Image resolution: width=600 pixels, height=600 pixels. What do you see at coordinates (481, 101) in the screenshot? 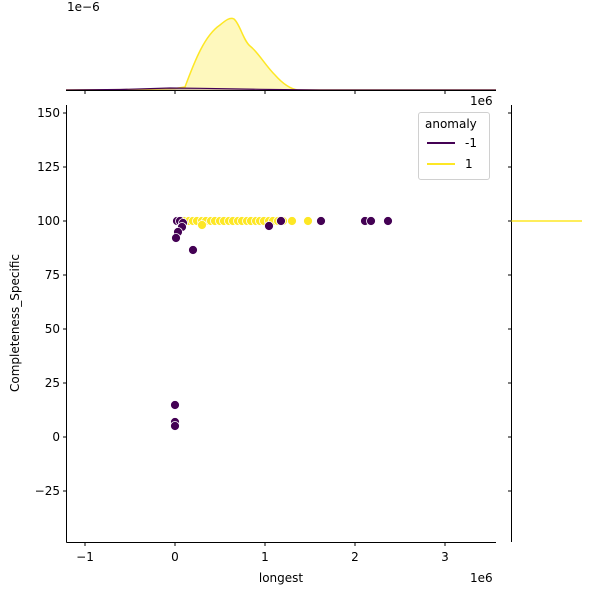
I see `top-marginal-x-offset: 1e6` at bounding box center [481, 101].